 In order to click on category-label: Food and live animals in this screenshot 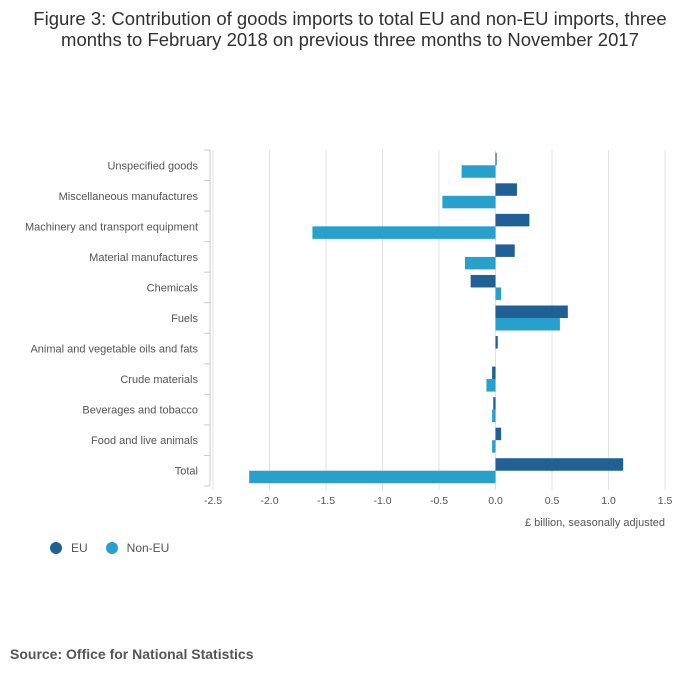, I will do `click(145, 441)`.